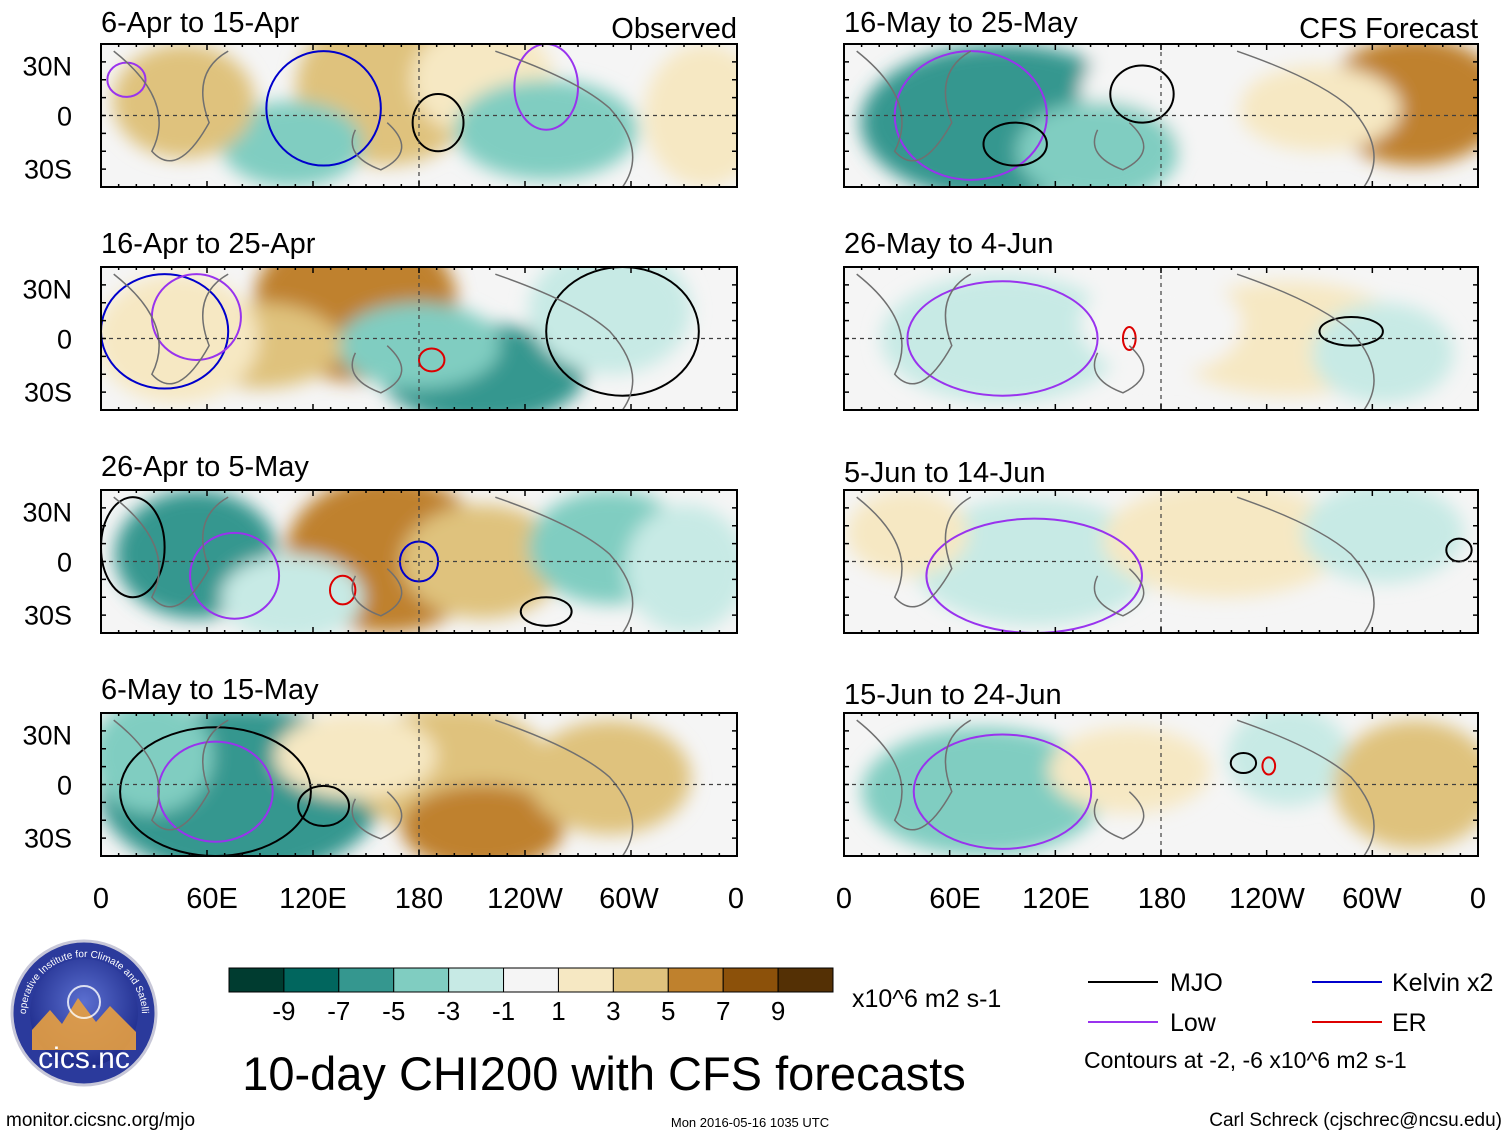 This screenshot has width=1510, height=1137. I want to click on panel-tag-observed: Observed, so click(674, 29).